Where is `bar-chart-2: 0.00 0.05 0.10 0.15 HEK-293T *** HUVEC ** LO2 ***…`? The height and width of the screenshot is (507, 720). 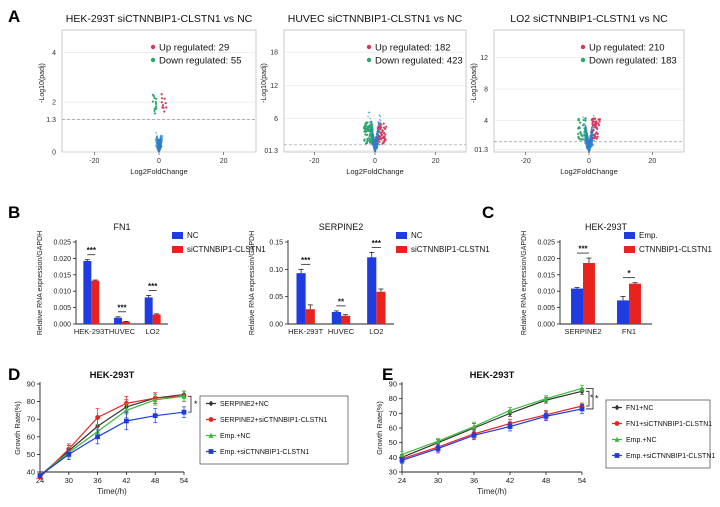
bar-chart-2: 0.00 0.05 0.10 0.15 HEK-293T *** HUVEC ** LO2 ***… is located at coordinates (369, 279).